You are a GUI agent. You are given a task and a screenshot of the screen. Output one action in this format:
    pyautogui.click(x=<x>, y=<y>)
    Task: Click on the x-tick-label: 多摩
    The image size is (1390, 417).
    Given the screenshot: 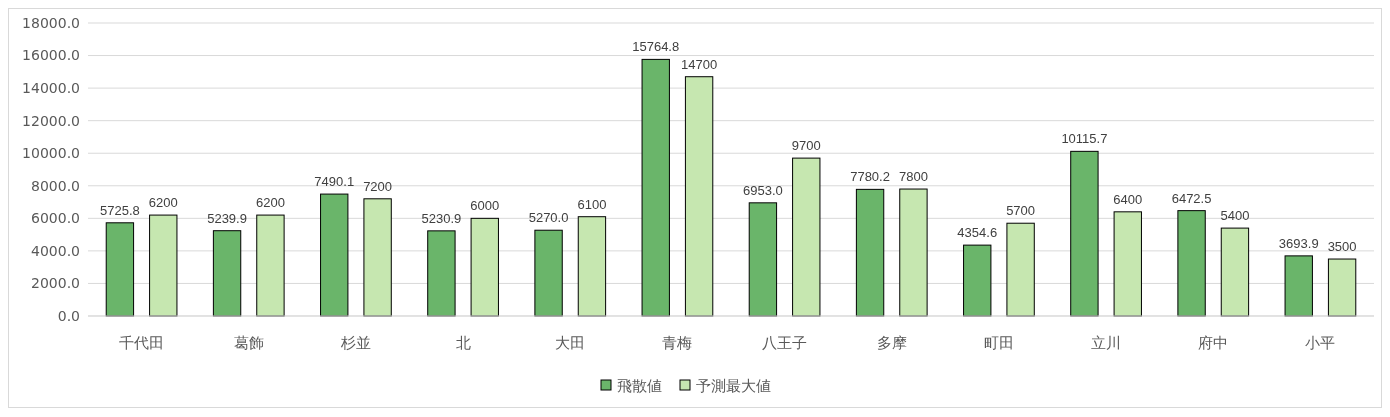 What is the action you would take?
    pyautogui.click(x=891, y=343)
    